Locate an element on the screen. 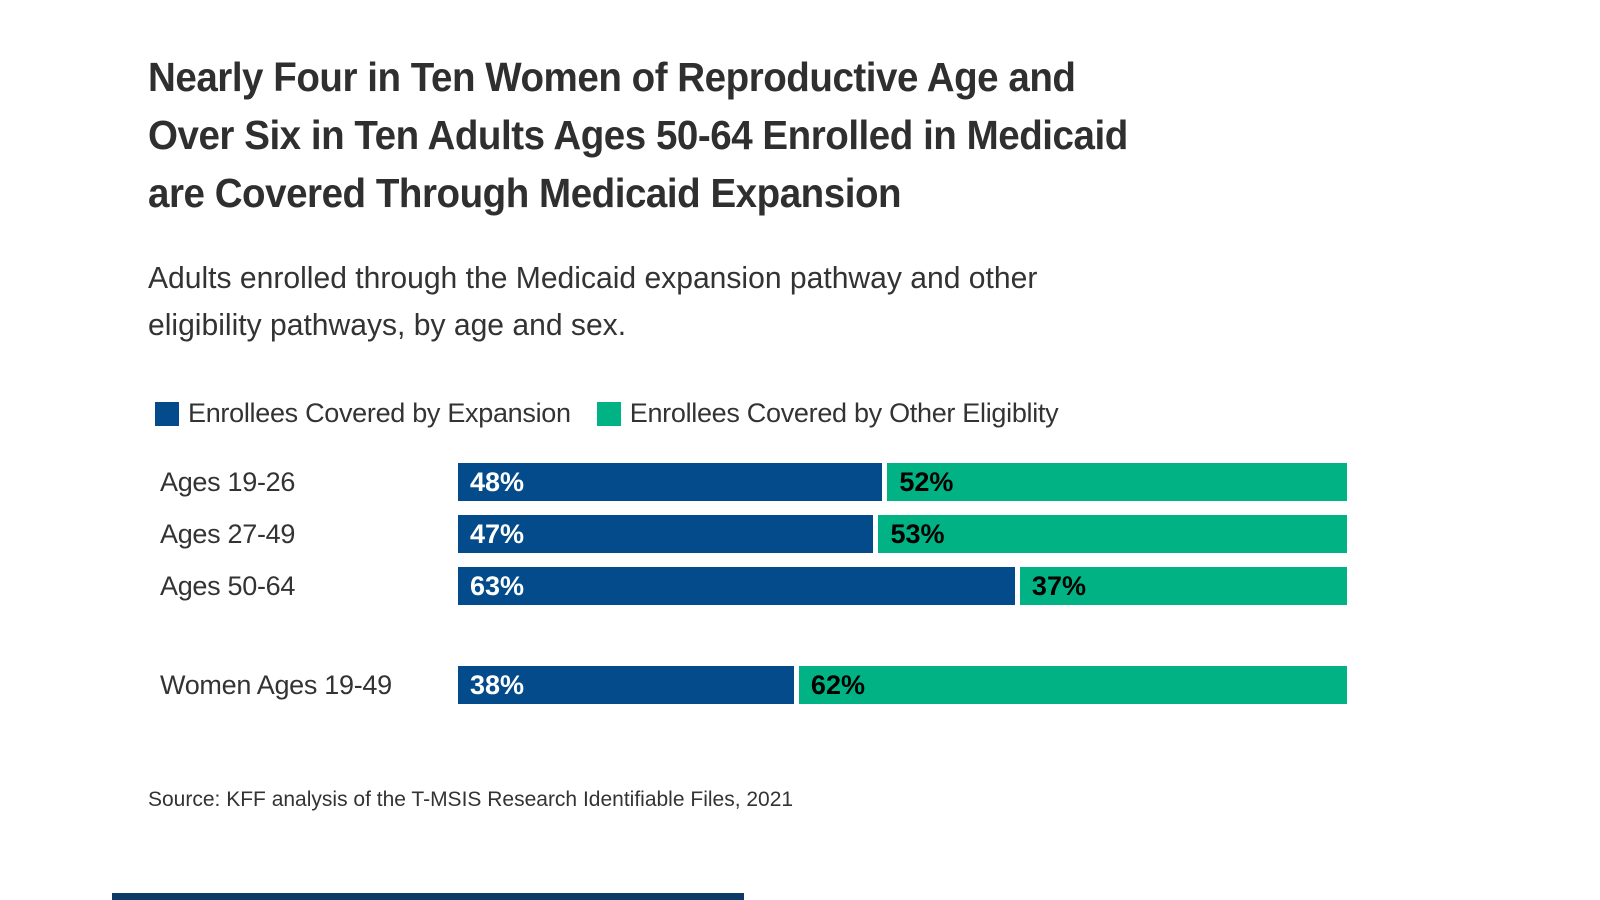  segment-value-label: 52% is located at coordinates (926, 481).